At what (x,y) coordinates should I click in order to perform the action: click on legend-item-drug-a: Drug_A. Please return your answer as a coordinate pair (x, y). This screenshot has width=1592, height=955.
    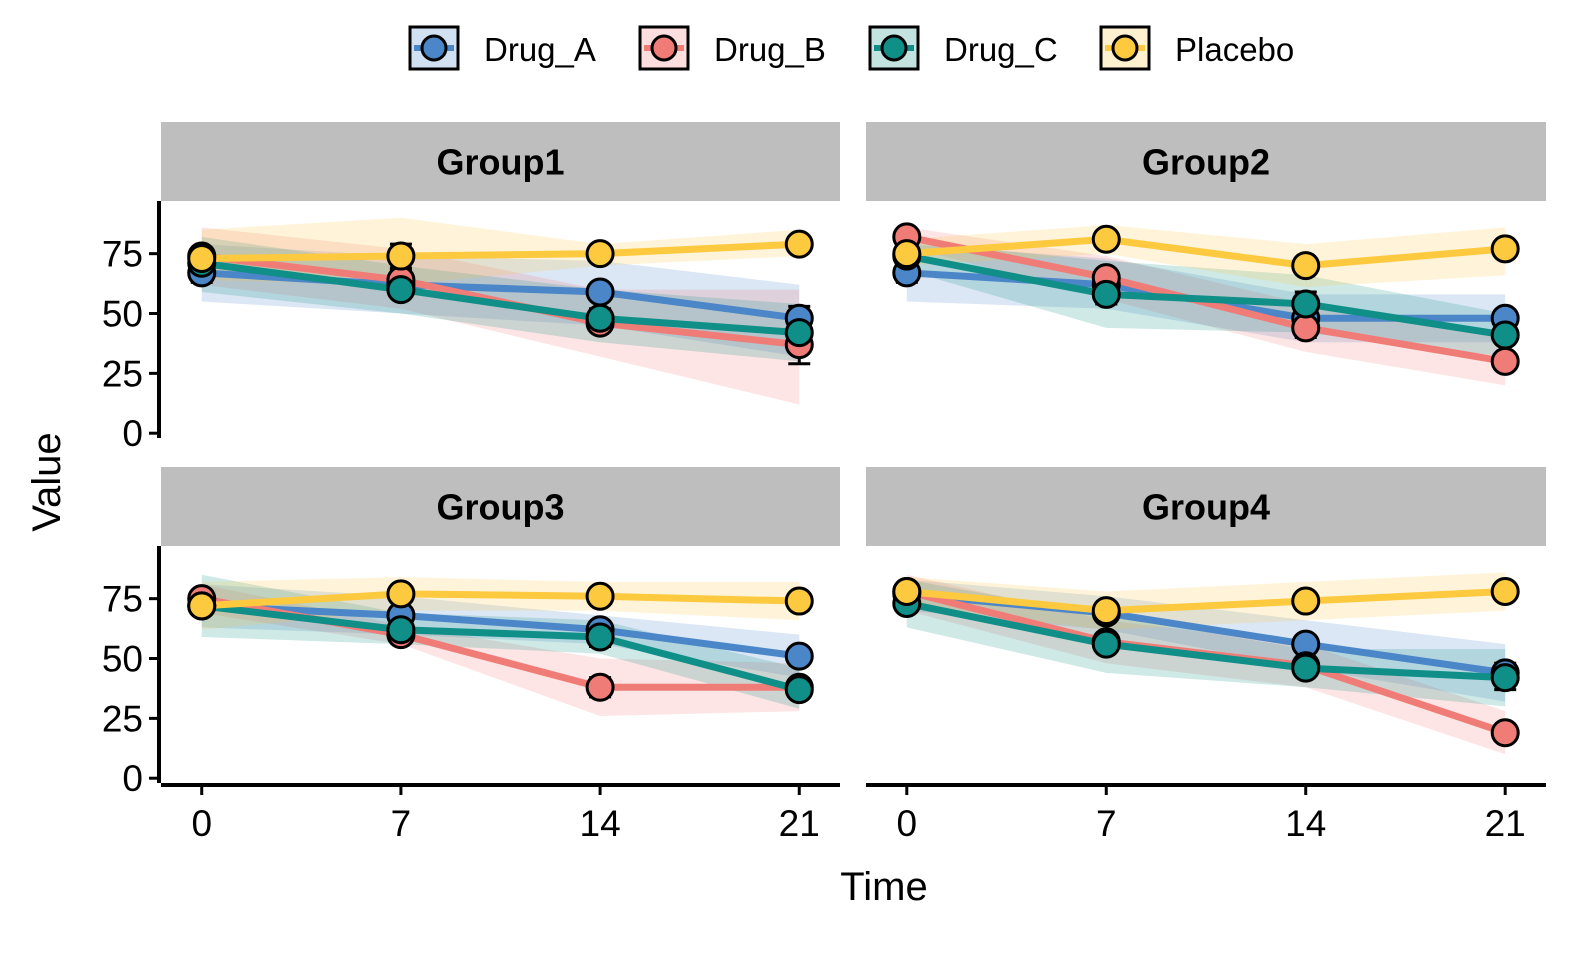
    Looking at the image, I should click on (502, 48).